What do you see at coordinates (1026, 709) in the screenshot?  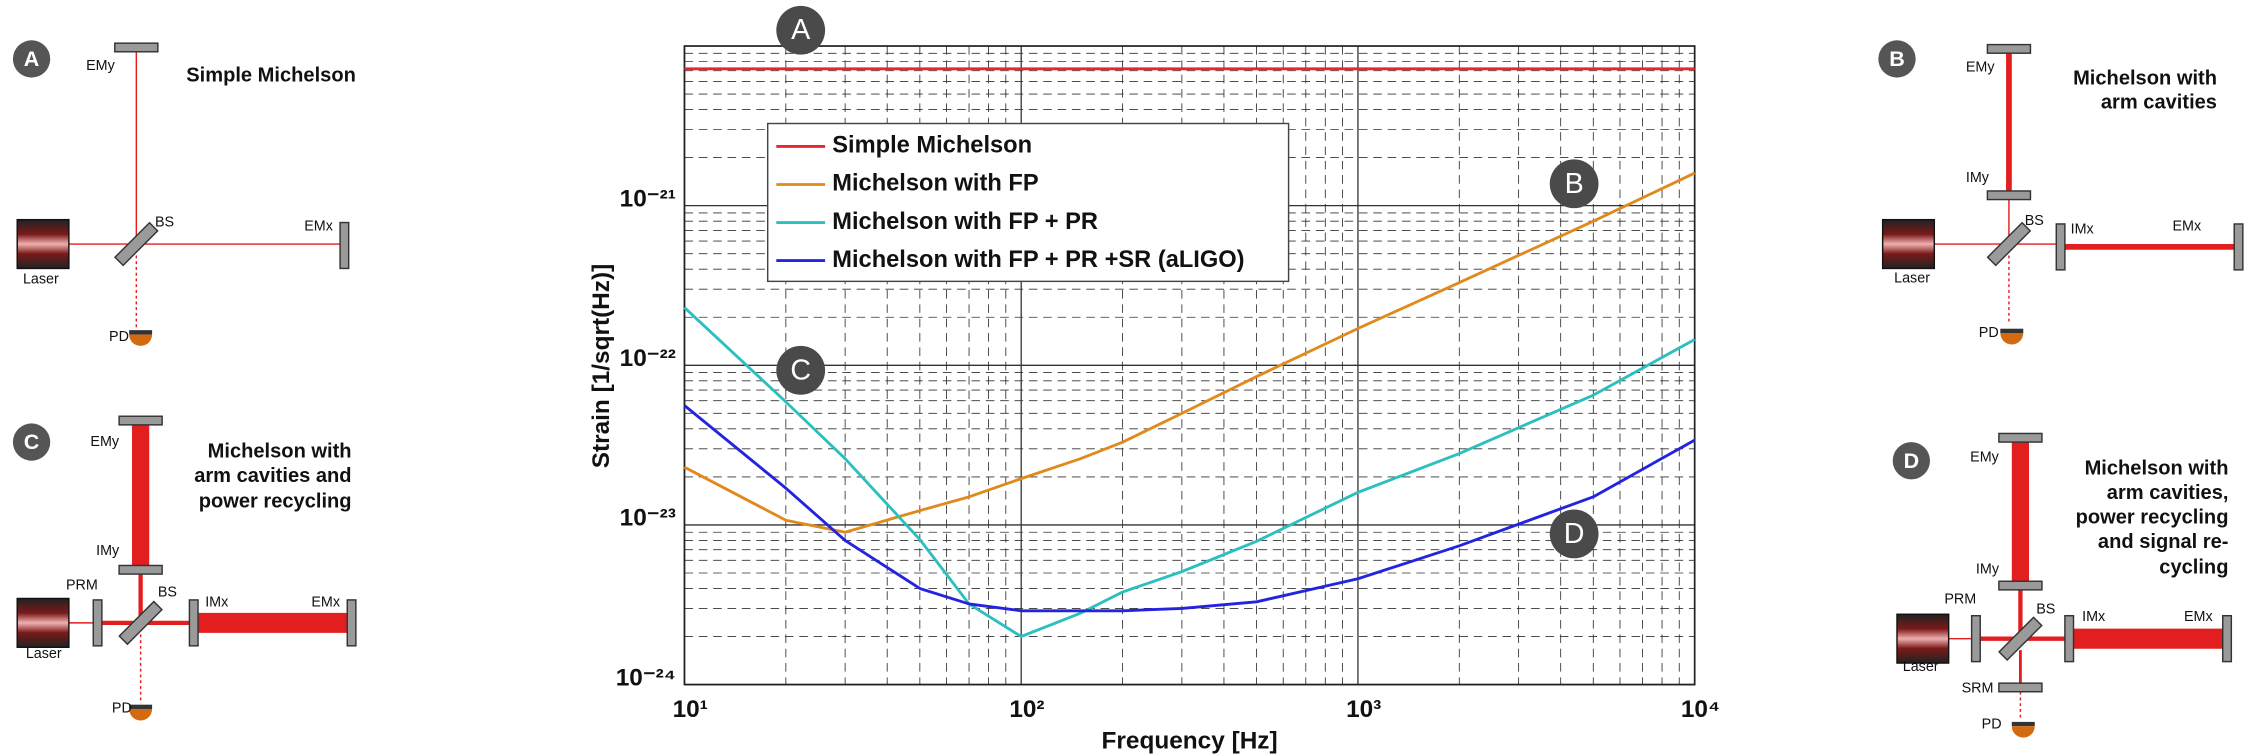 I see `x-tick-label: 10²` at bounding box center [1026, 709].